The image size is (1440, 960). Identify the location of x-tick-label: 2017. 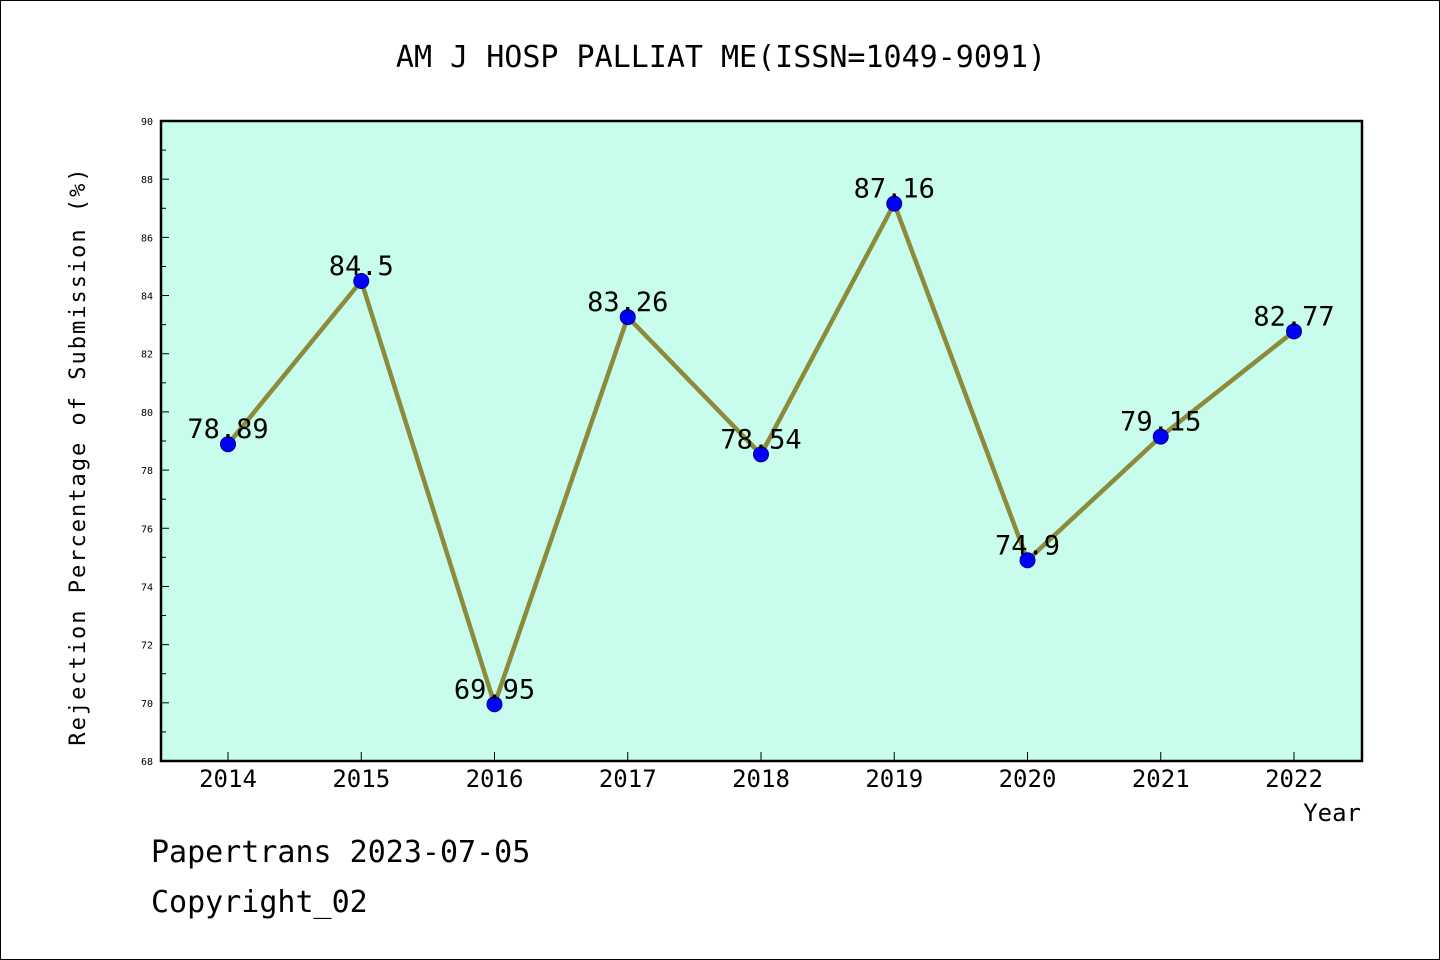
(628, 779).